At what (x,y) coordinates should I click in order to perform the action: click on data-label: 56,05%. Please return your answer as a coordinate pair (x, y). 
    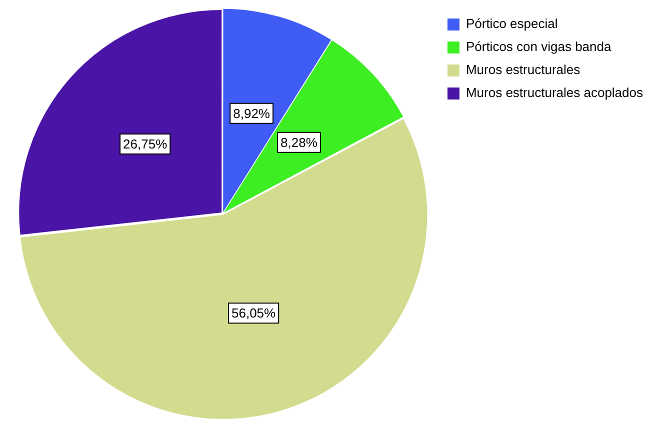
    Looking at the image, I should click on (254, 313).